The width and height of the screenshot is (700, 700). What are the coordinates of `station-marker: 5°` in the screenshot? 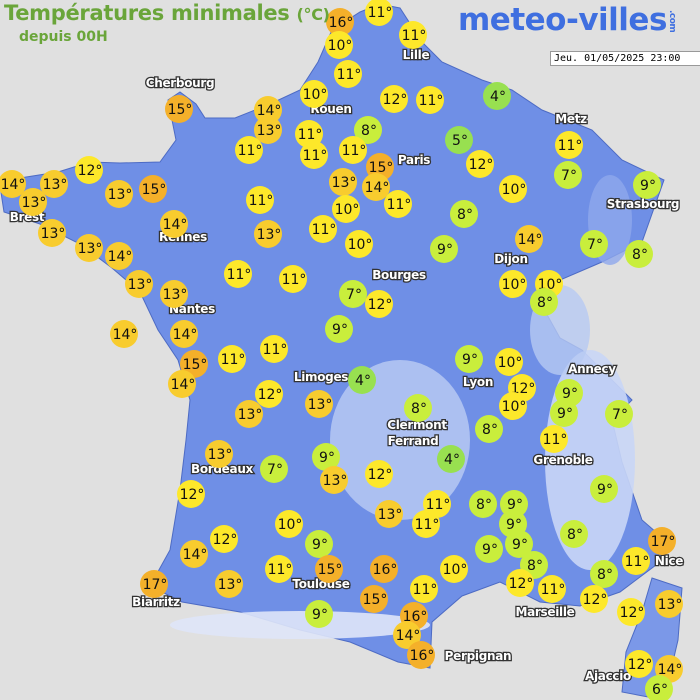 It's located at (459, 140).